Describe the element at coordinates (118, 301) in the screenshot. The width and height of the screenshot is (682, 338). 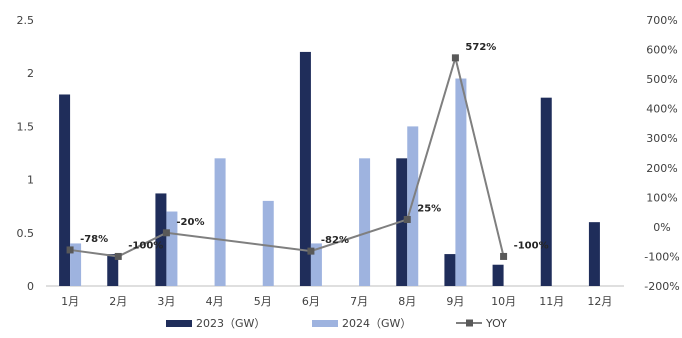
I see `x-tick-label: 2月` at that location.